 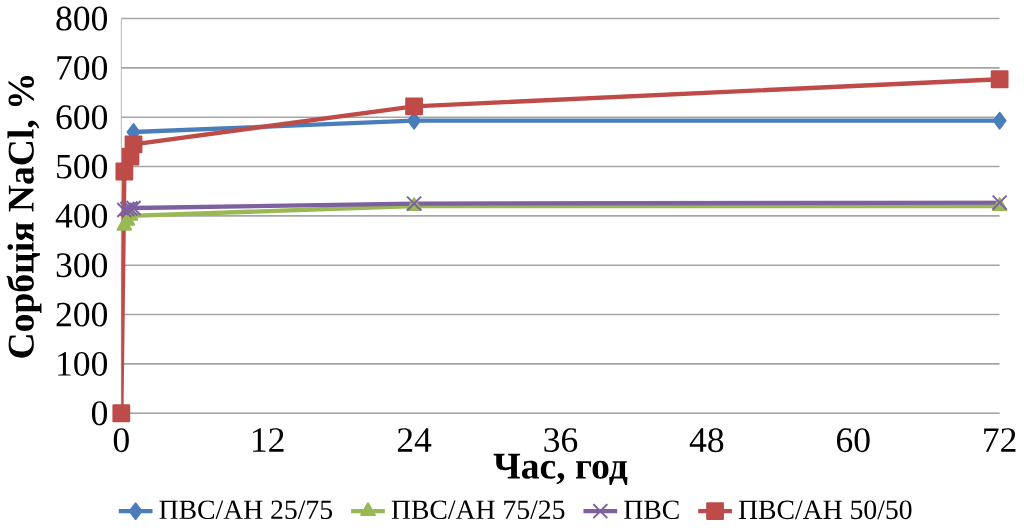 I want to click on y-tick-label: 400, so click(x=81, y=216).